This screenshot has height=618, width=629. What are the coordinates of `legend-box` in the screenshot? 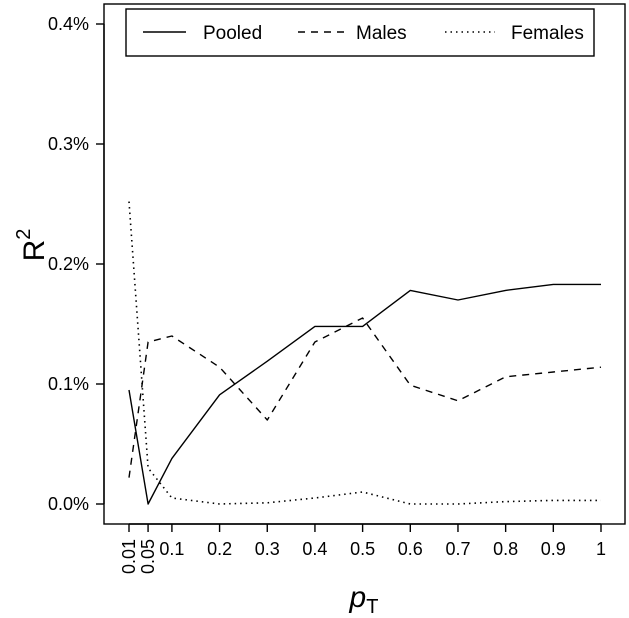 It's located at (360, 32).